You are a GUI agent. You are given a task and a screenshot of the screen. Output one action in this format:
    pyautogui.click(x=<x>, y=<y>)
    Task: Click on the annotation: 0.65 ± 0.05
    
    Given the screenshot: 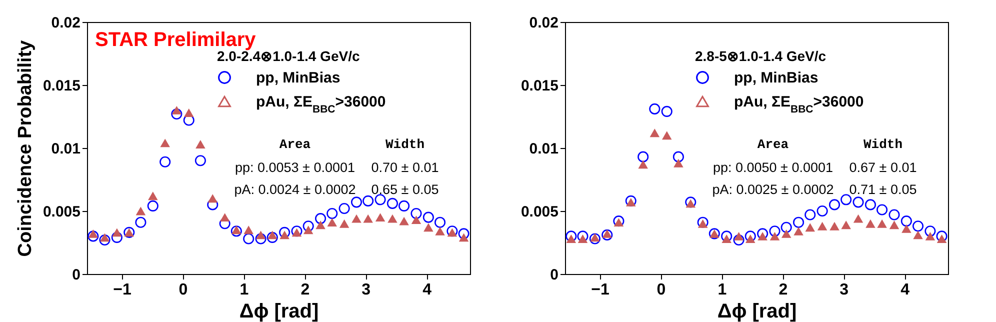 What is the action you would take?
    pyautogui.click(x=405, y=189)
    